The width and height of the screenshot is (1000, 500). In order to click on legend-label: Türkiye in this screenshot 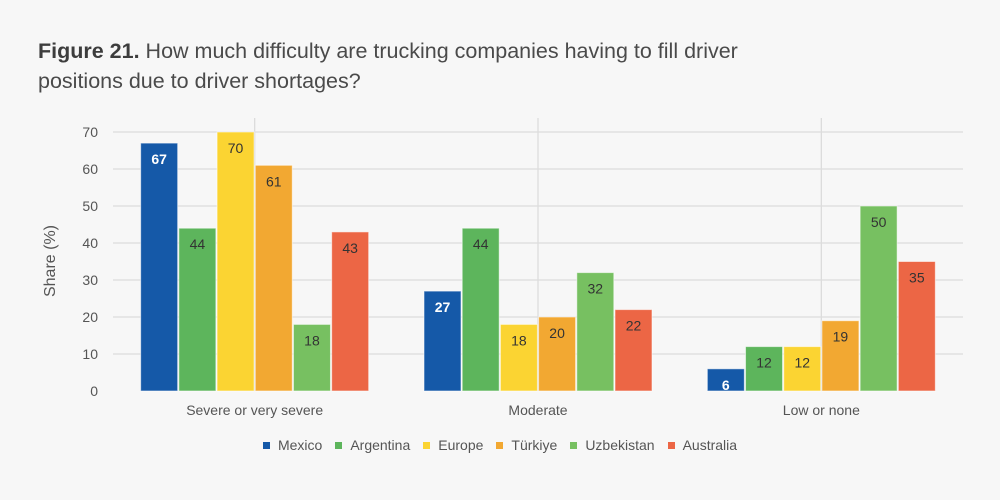, I will do `click(534, 445)`.